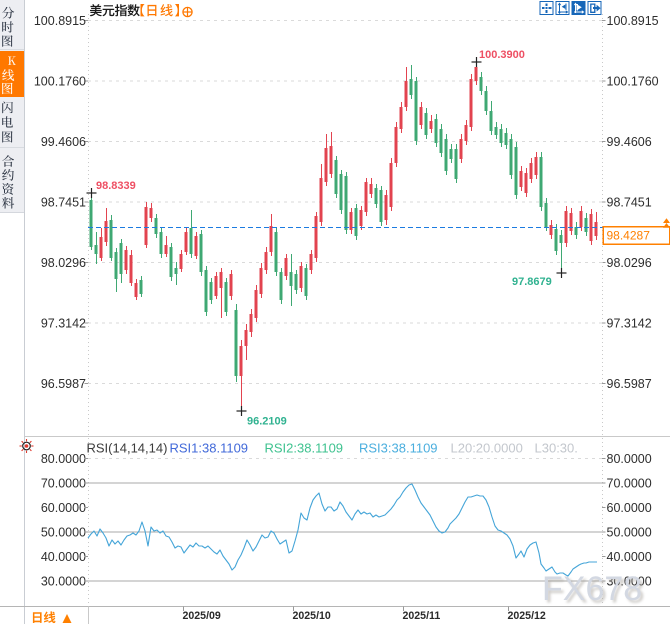 Image resolution: width=670 pixels, height=624 pixels. Describe the element at coordinates (304, 448) in the screenshot. I see `svg-text: RSI2:38.1109` at that location.